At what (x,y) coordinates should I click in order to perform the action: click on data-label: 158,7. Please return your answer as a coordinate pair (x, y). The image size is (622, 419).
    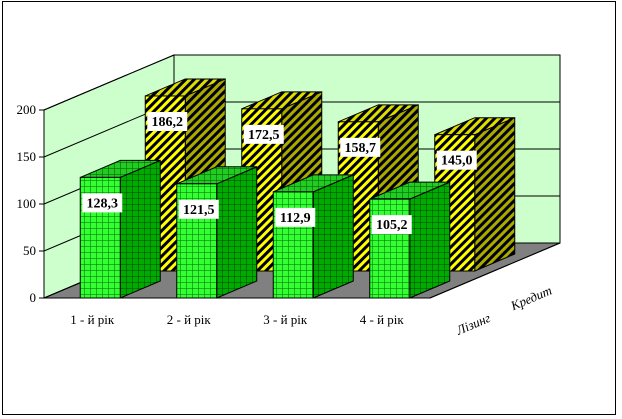
    Looking at the image, I should click on (360, 147).